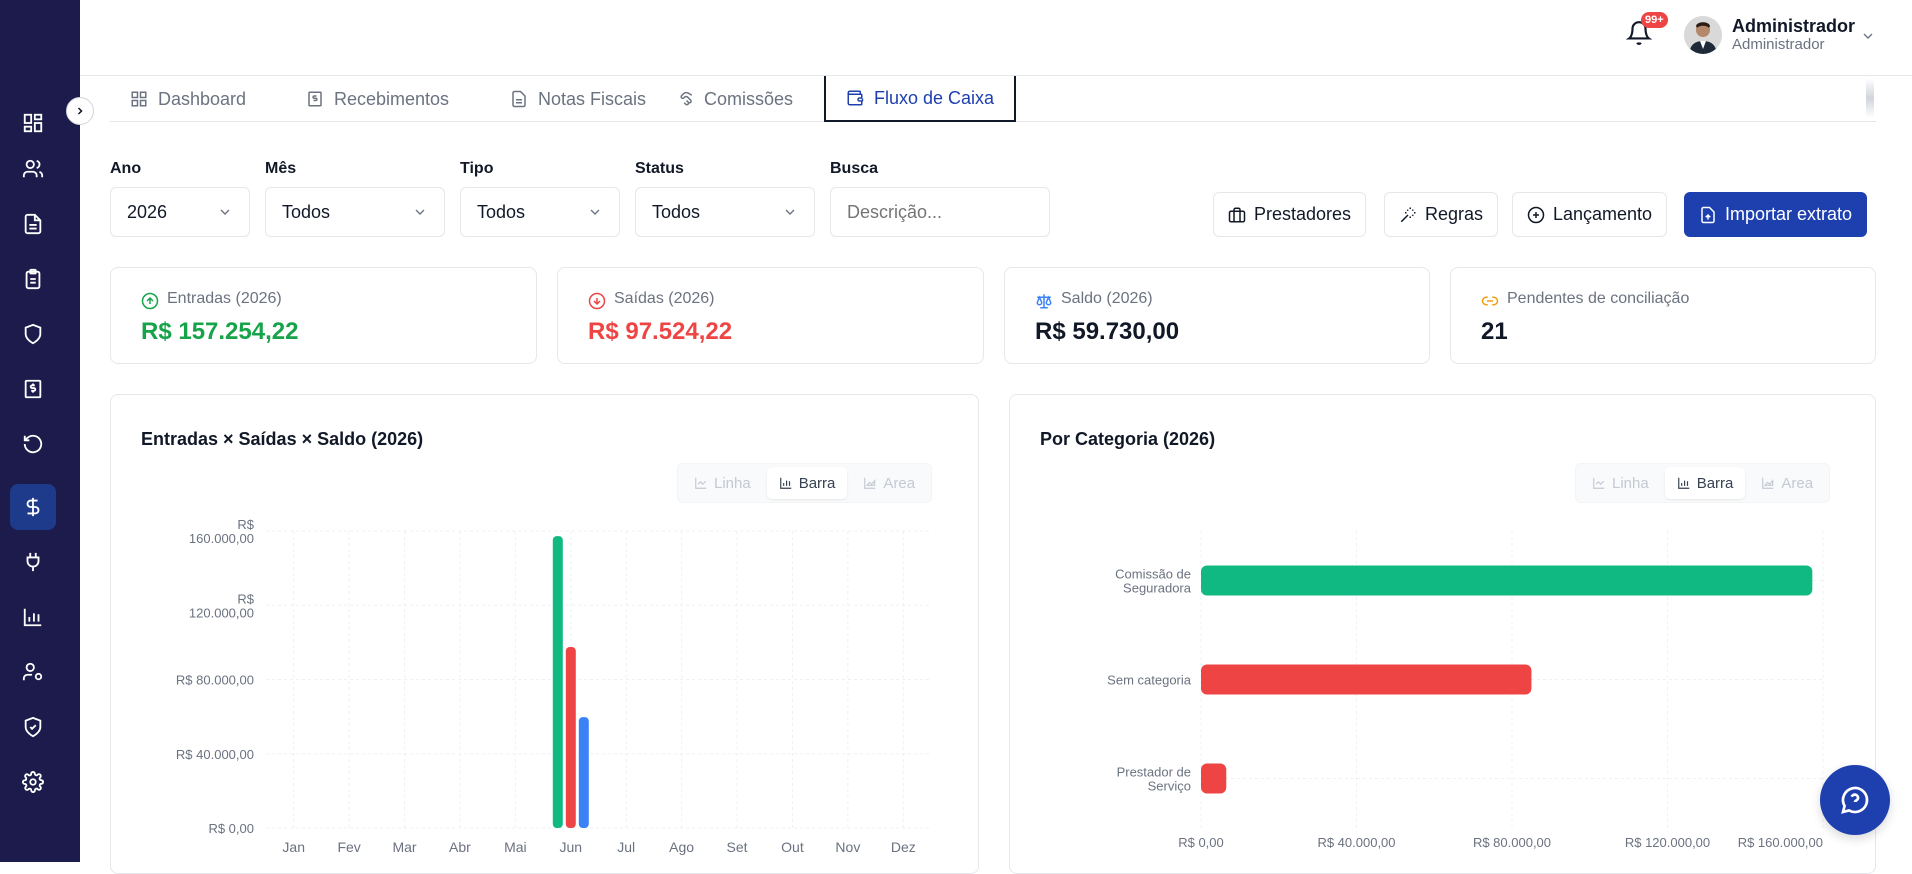 The height and width of the screenshot is (874, 1912). I want to click on importar-extrato-button: Importar extrato, so click(1776, 214).